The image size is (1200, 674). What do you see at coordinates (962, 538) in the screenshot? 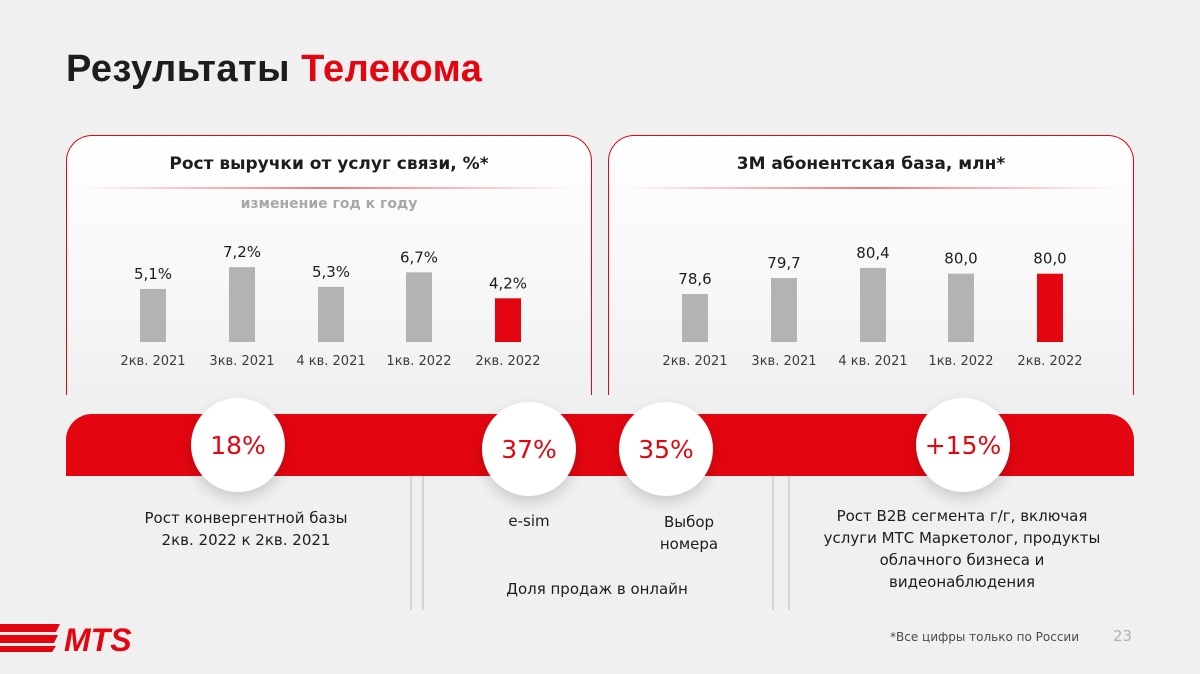
I see `kpi-b2b-line: услуги МТС Маркетолог, продукты` at bounding box center [962, 538].